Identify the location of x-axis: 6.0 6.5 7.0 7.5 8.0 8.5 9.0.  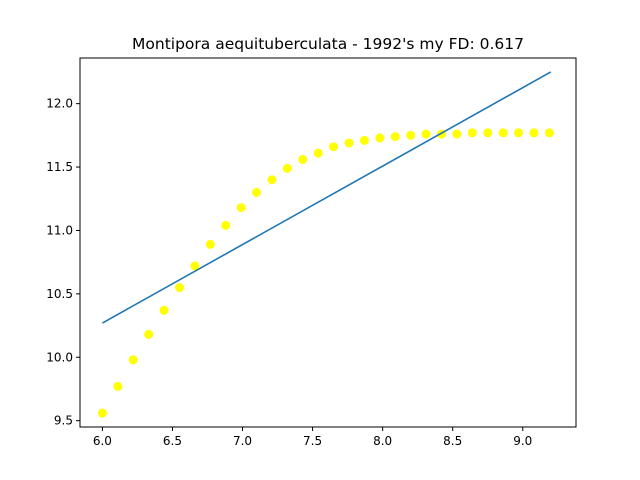
(312, 437).